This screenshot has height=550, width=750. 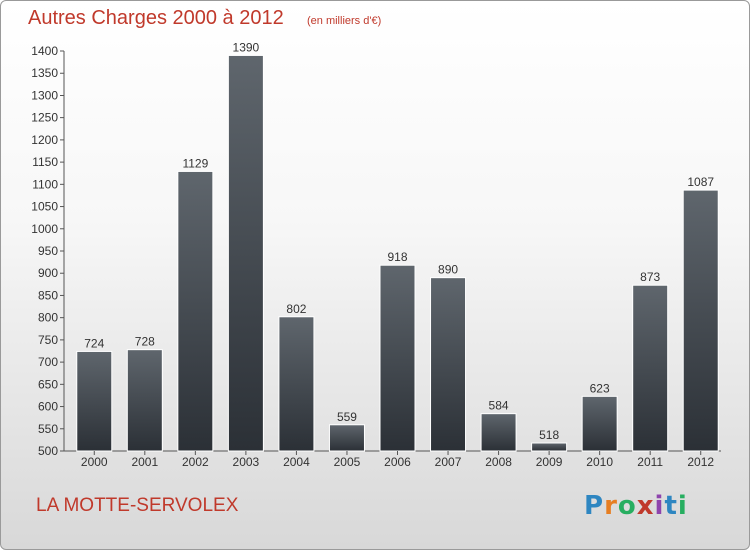 What do you see at coordinates (549, 462) in the screenshot?
I see `x-tick-label: 2009` at bounding box center [549, 462].